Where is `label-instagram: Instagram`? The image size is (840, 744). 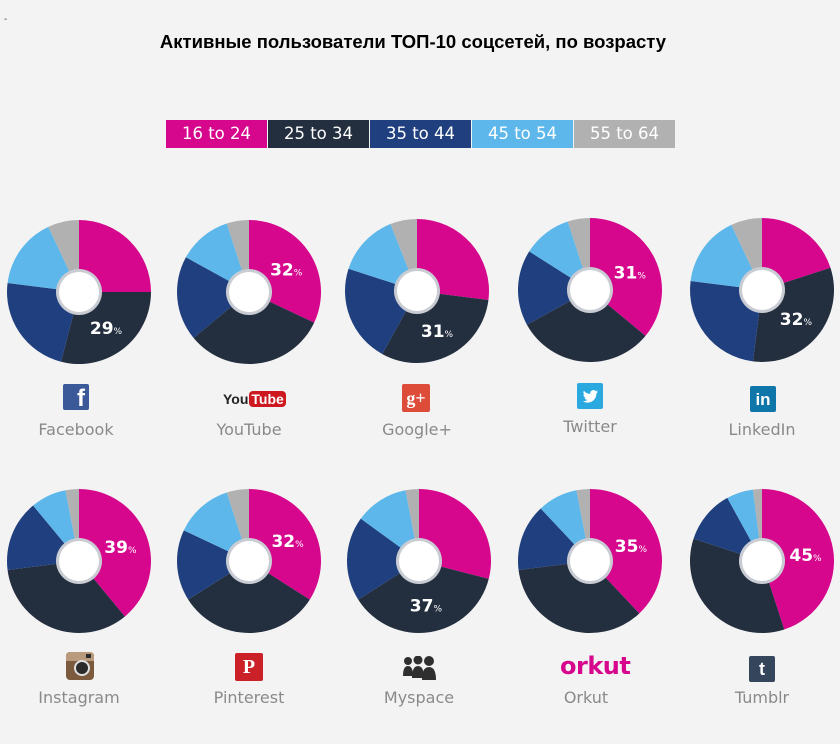 label-instagram: Instagram is located at coordinates (79, 697).